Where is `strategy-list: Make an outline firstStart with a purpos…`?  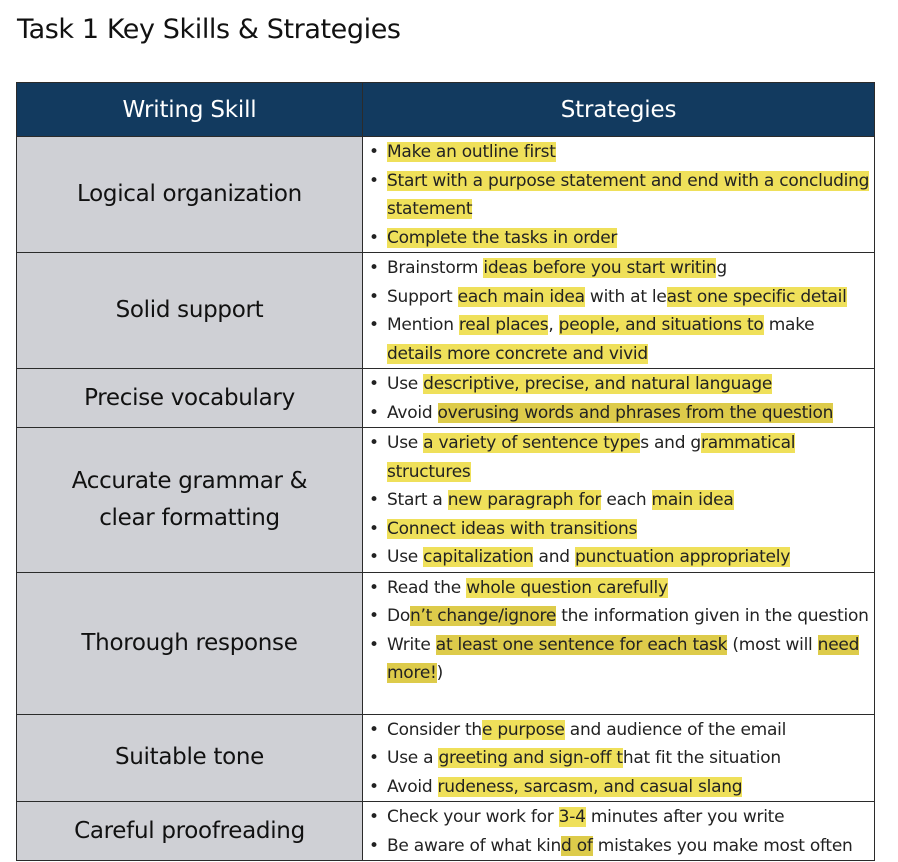
strategy-list: Make an outline firstStart with a purpos… is located at coordinates (618, 194).